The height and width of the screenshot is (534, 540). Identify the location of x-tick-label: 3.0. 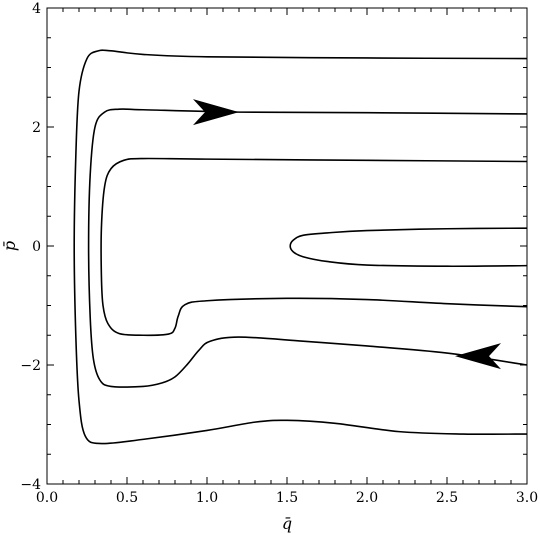
(527, 498).